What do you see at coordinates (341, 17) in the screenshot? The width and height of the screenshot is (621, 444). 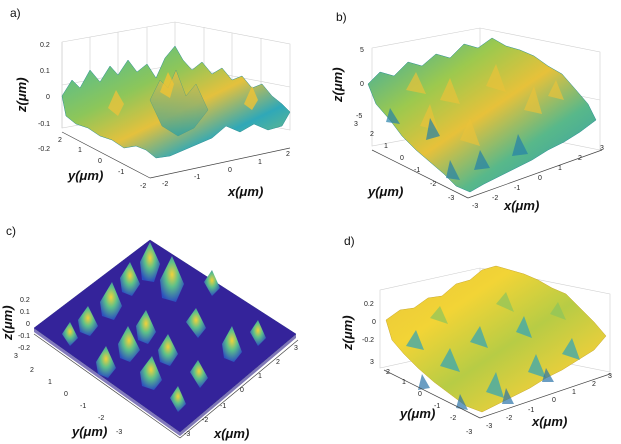 I see `panel-label-b: b)` at bounding box center [341, 17].